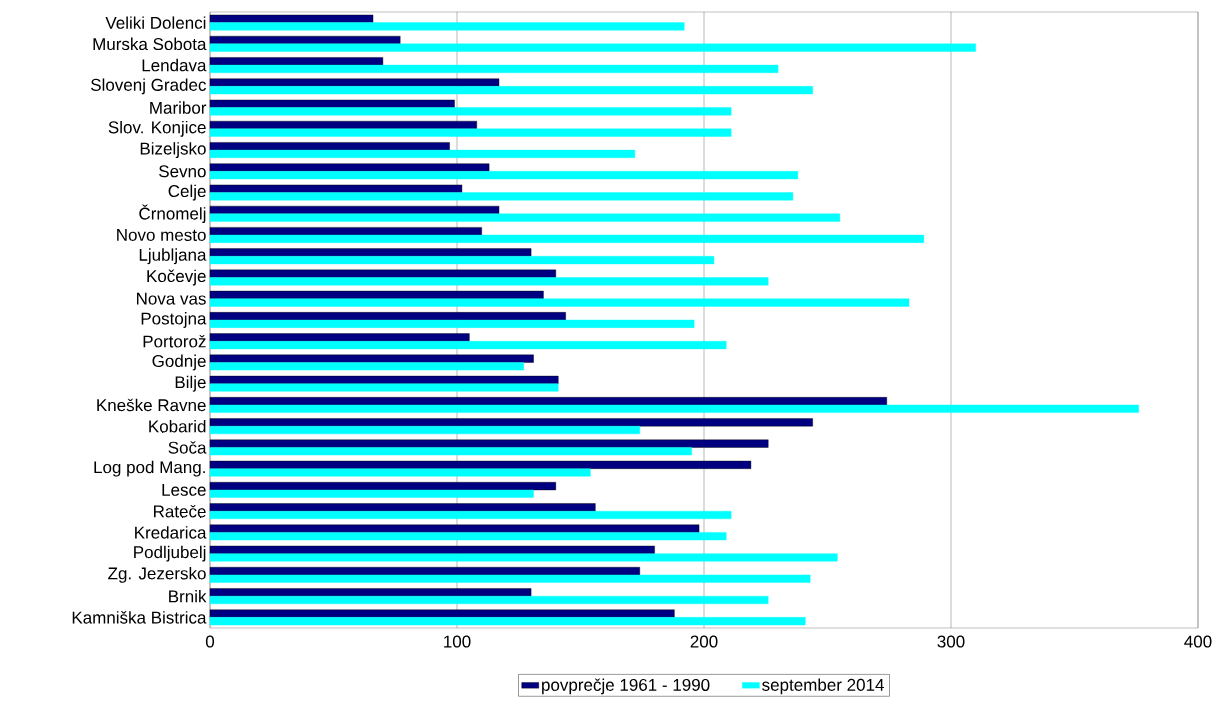 The image size is (1221, 719). I want to click on y-tick-label: Celje, so click(187, 192).